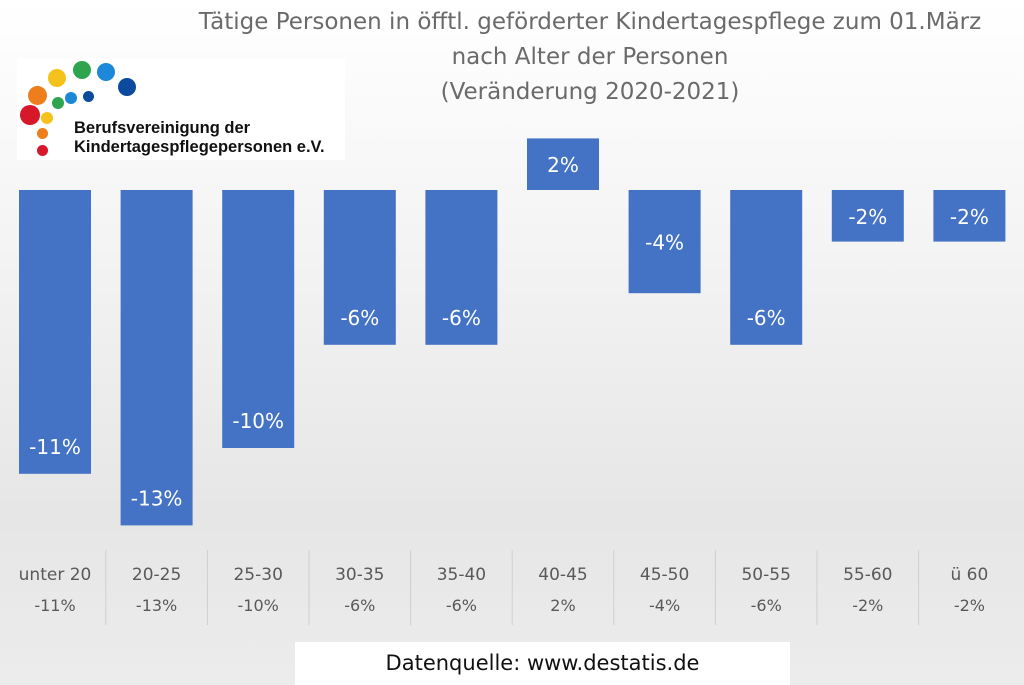  What do you see at coordinates (157, 498) in the screenshot?
I see `data-label: -13%` at bounding box center [157, 498].